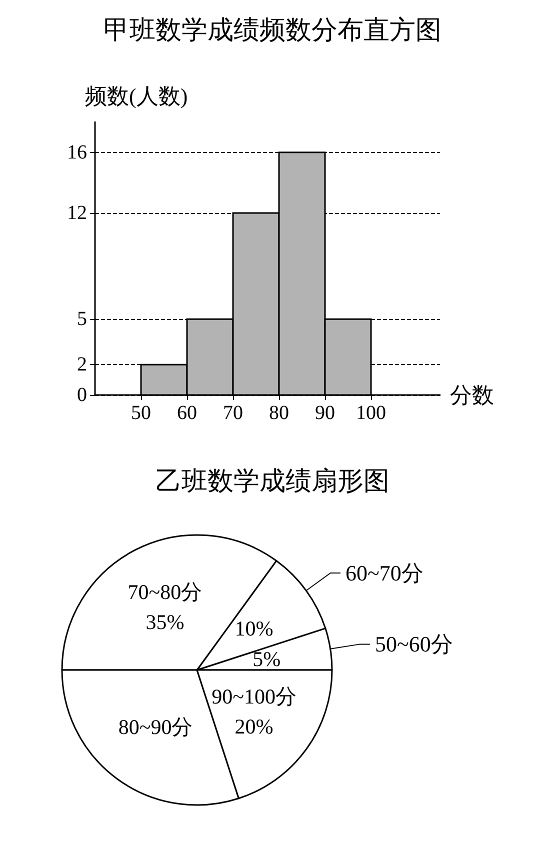  Describe the element at coordinates (266, 658) in the screenshot. I see `data-label: 5%` at that location.